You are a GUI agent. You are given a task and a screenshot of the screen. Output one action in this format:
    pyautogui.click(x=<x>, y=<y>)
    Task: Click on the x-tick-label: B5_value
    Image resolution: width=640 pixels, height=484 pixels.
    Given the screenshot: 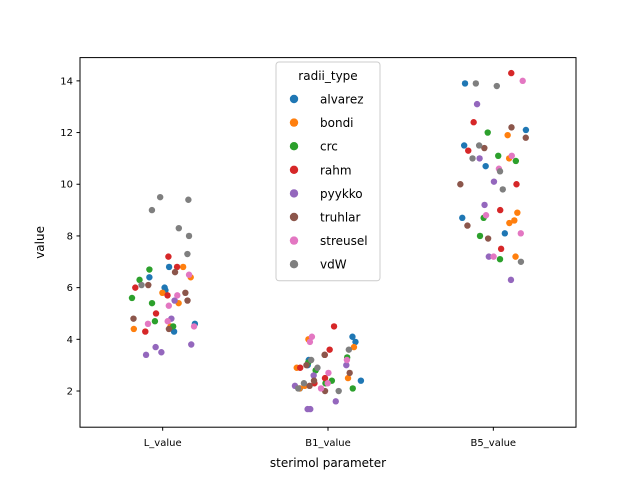 What is the action you would take?
    pyautogui.click(x=494, y=443)
    